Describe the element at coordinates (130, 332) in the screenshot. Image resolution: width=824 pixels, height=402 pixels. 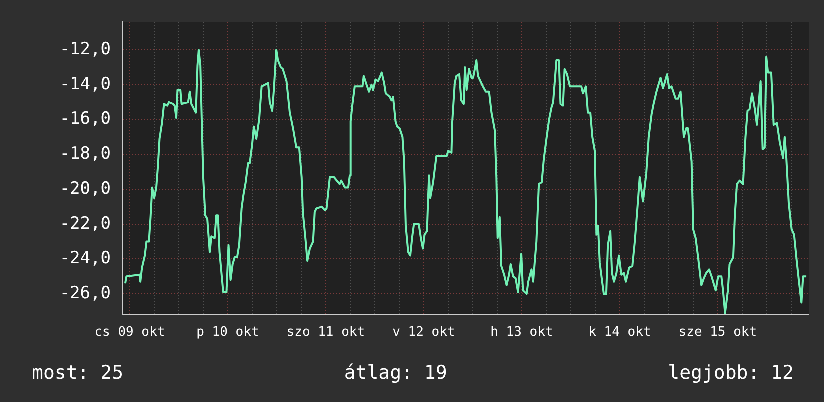
I see `x-tick-label: cs 09 okt` at that location.